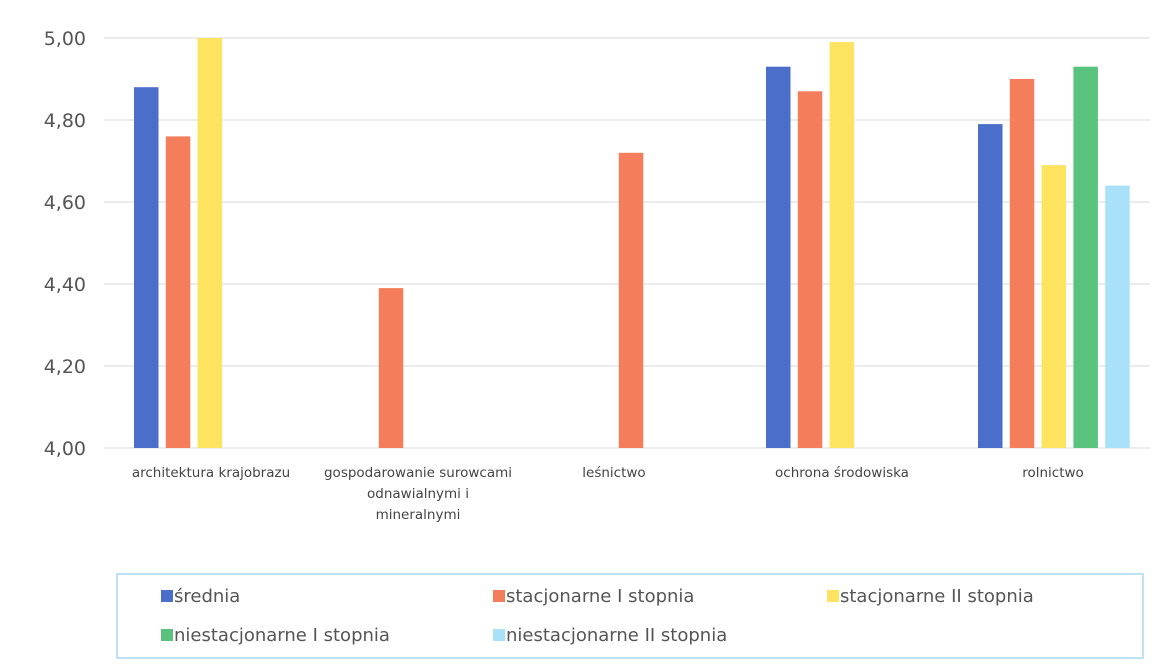  I want to click on y-tick-label: 4,20, so click(65, 367).